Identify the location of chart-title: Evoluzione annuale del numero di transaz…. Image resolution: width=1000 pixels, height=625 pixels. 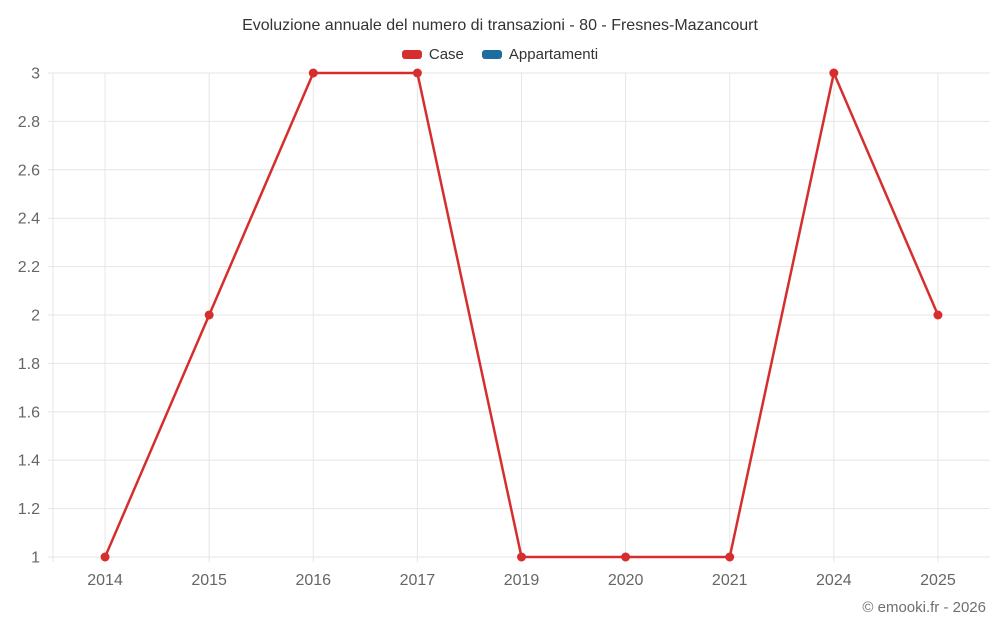
(500, 25).